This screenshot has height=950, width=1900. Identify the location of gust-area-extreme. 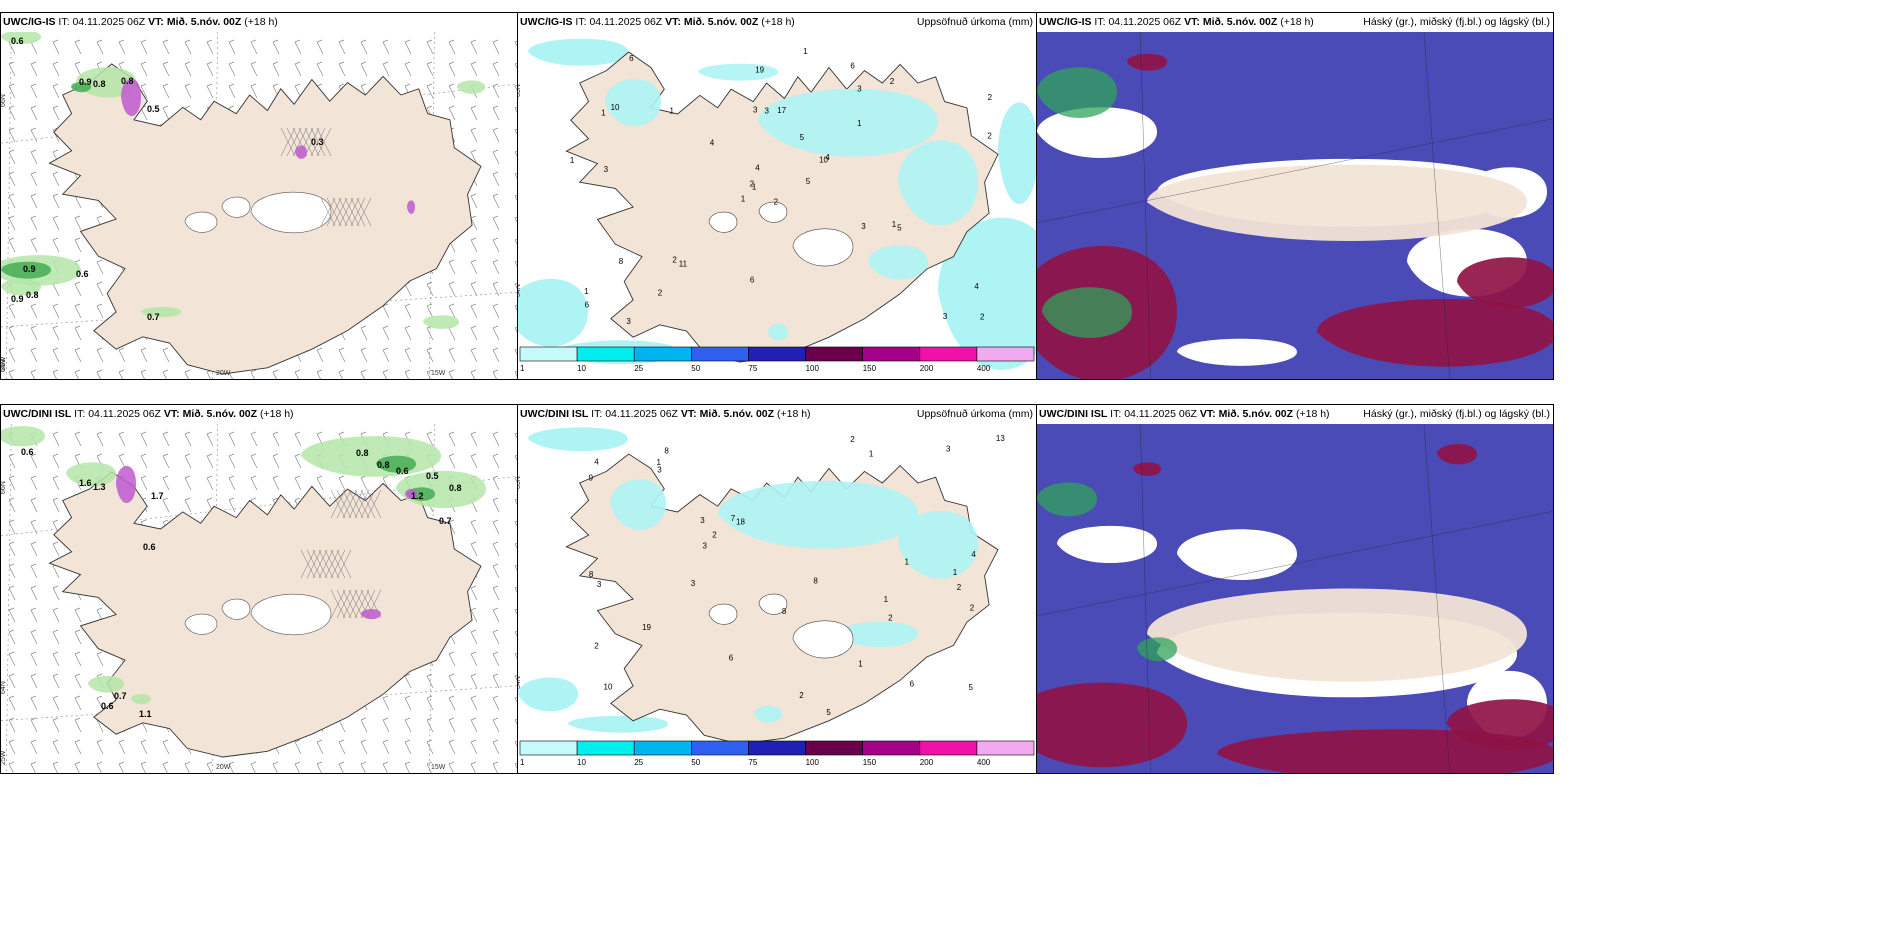
(301, 152).